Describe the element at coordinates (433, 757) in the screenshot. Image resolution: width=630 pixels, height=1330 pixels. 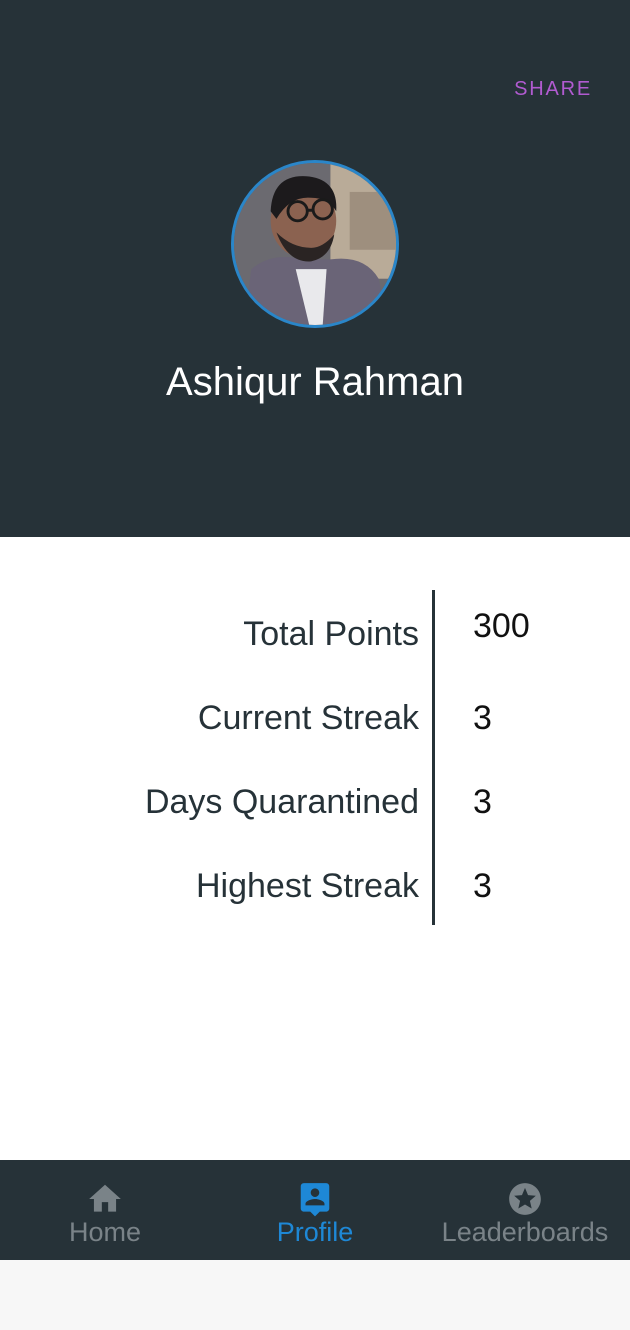
I see `stats-divider` at that location.